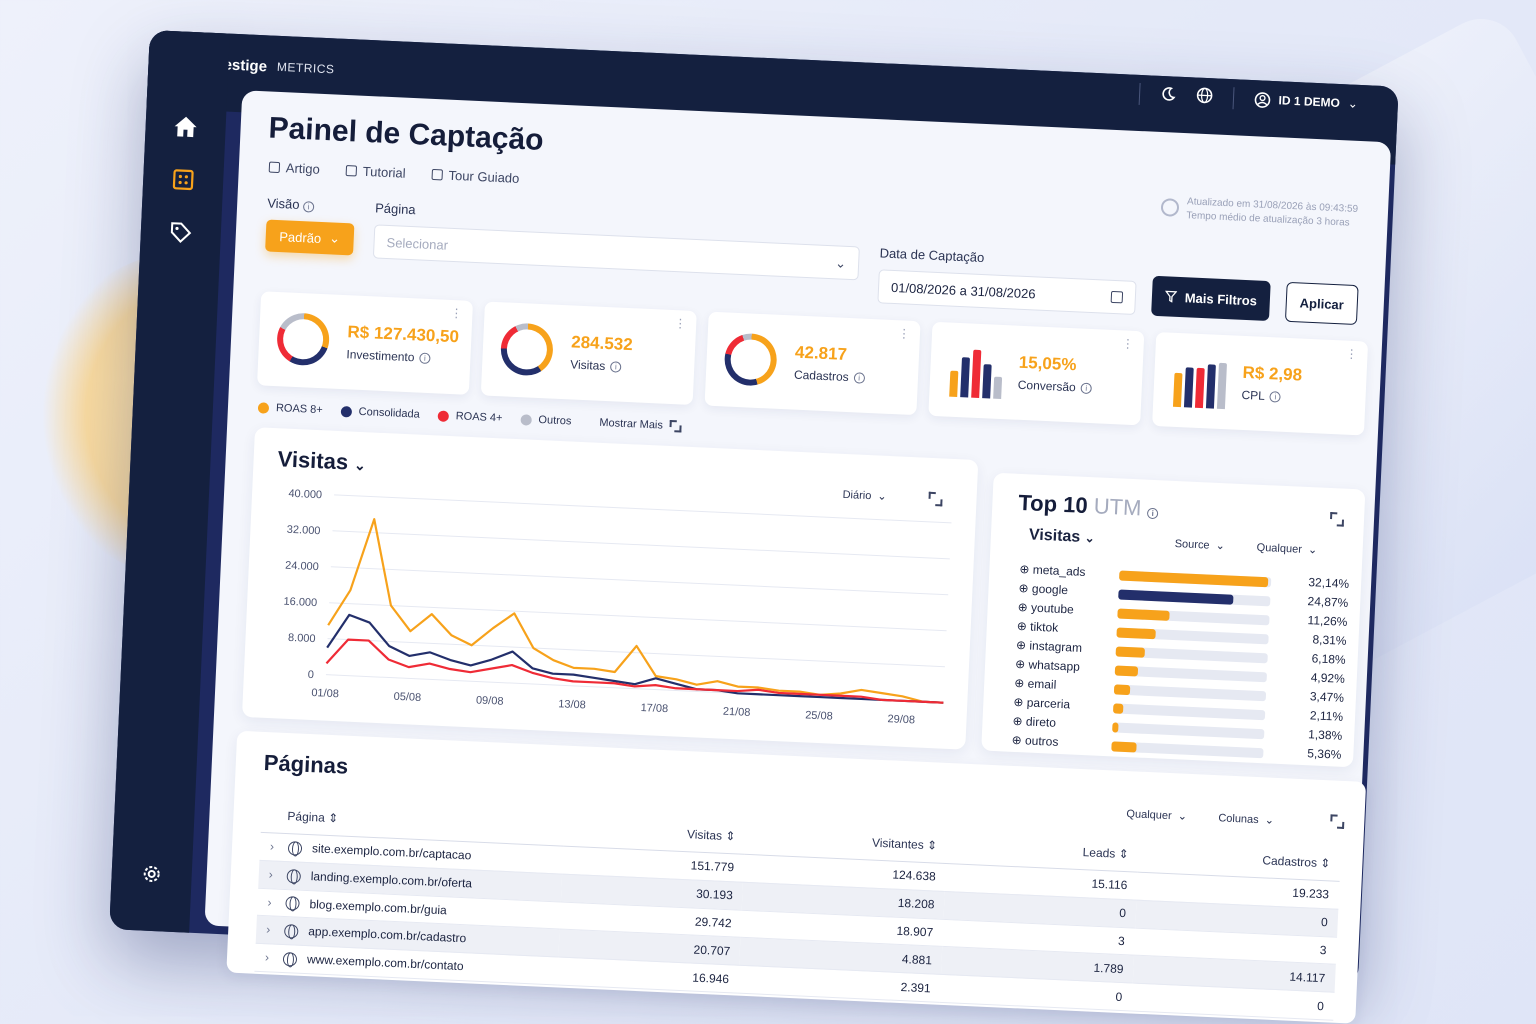 This screenshot has height=1024, width=1536. I want to click on link-artigo: Artigo, so click(294, 168).